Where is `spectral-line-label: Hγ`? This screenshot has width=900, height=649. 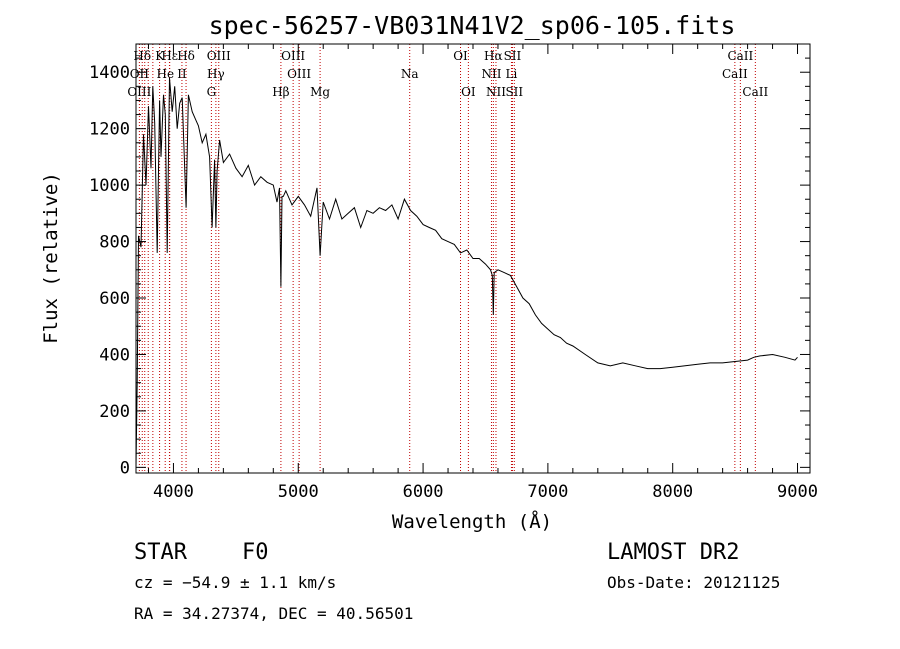
spectral-line-label: Hγ is located at coordinates (216, 74).